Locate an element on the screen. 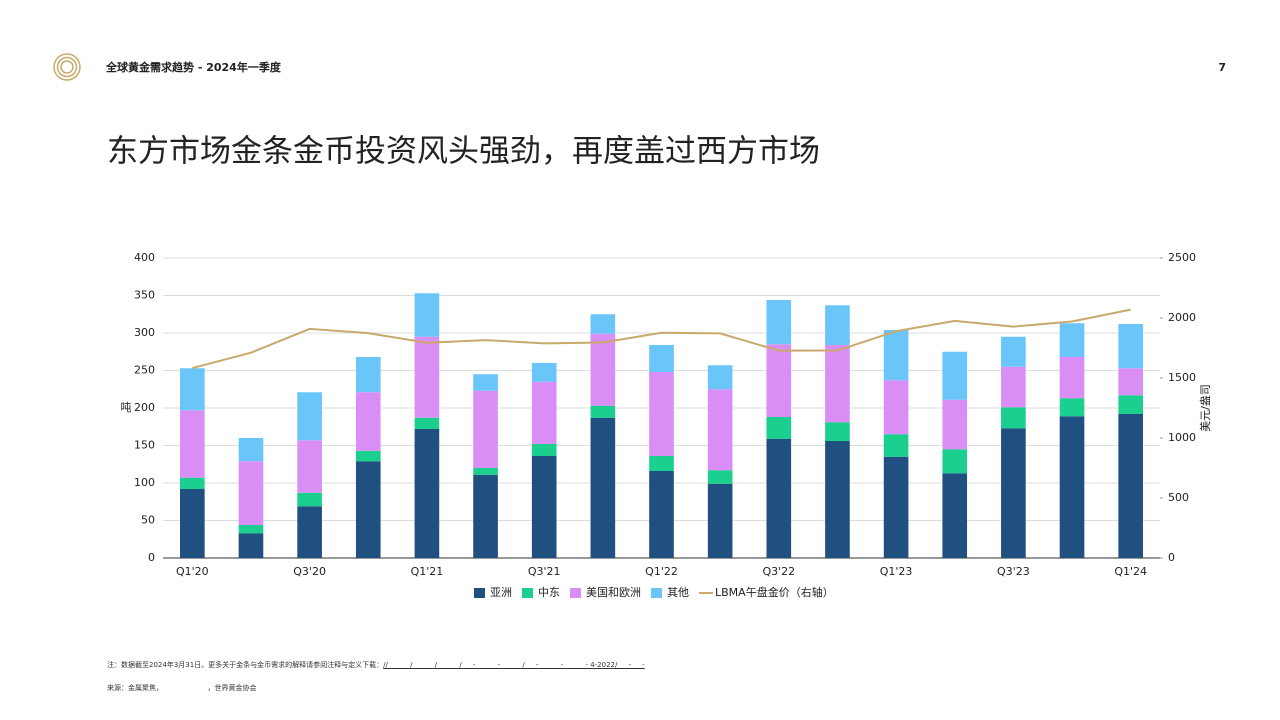  logo is located at coordinates (67, 67).